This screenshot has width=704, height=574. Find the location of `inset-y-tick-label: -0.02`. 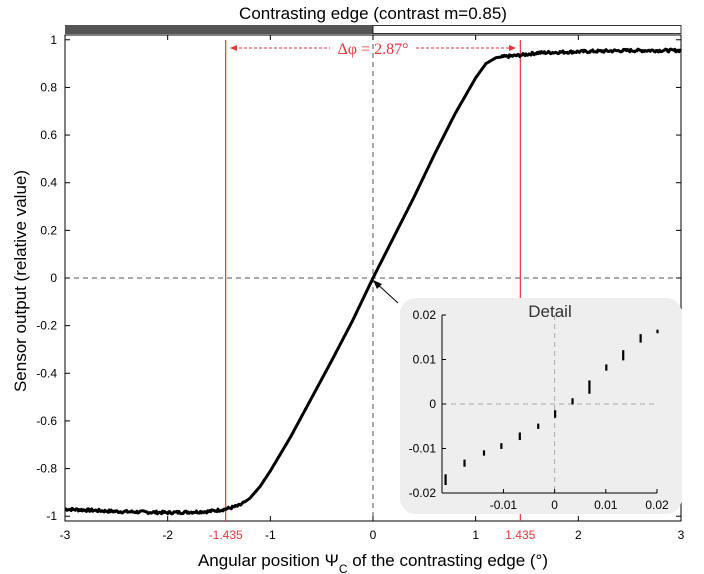

inset-y-tick-label: -0.02 is located at coordinates (423, 493).